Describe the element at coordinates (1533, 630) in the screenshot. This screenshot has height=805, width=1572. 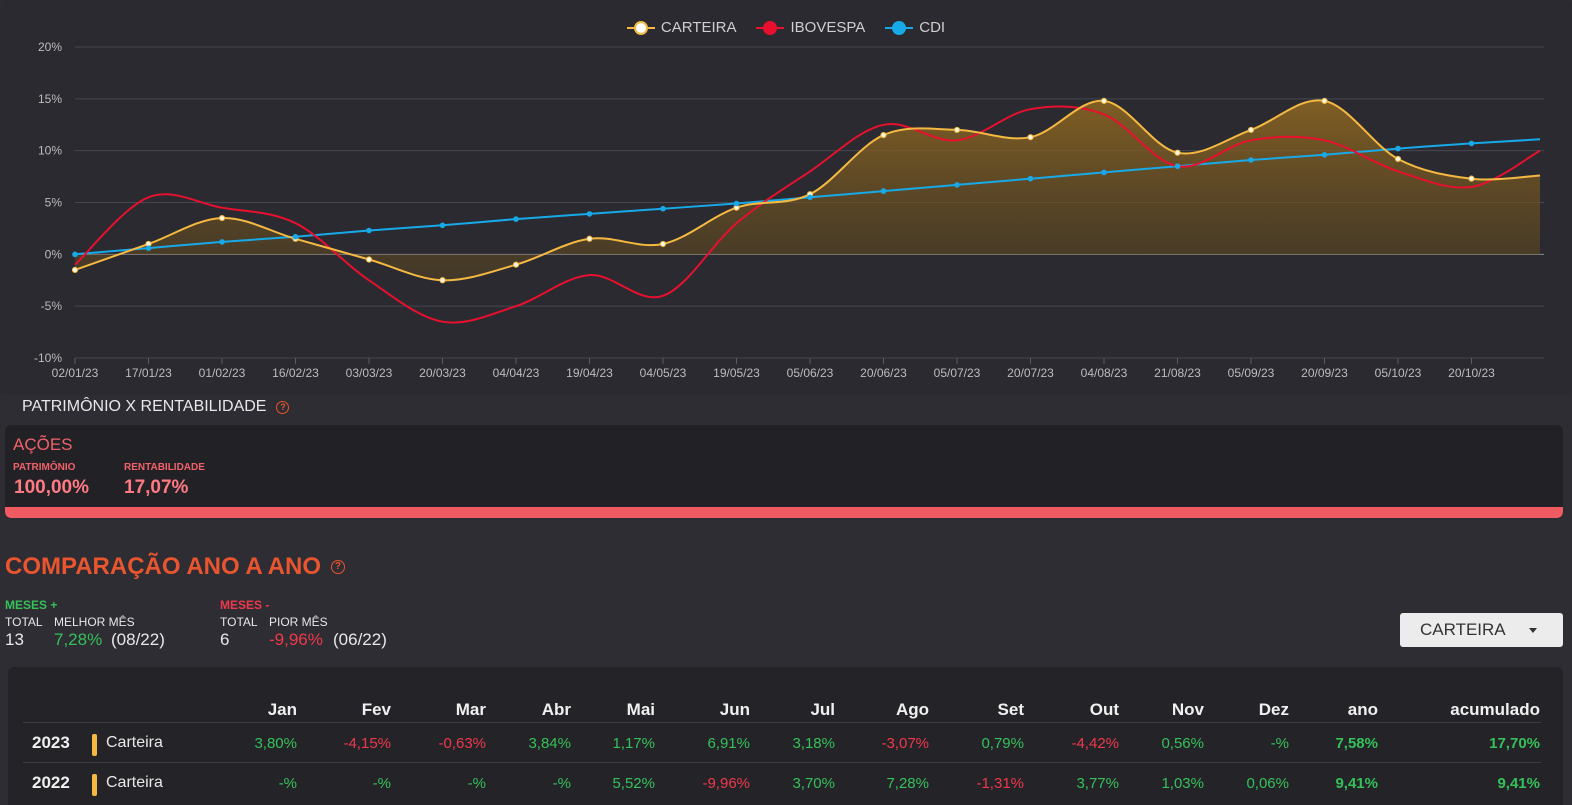
I see `caret-down-icon` at that location.